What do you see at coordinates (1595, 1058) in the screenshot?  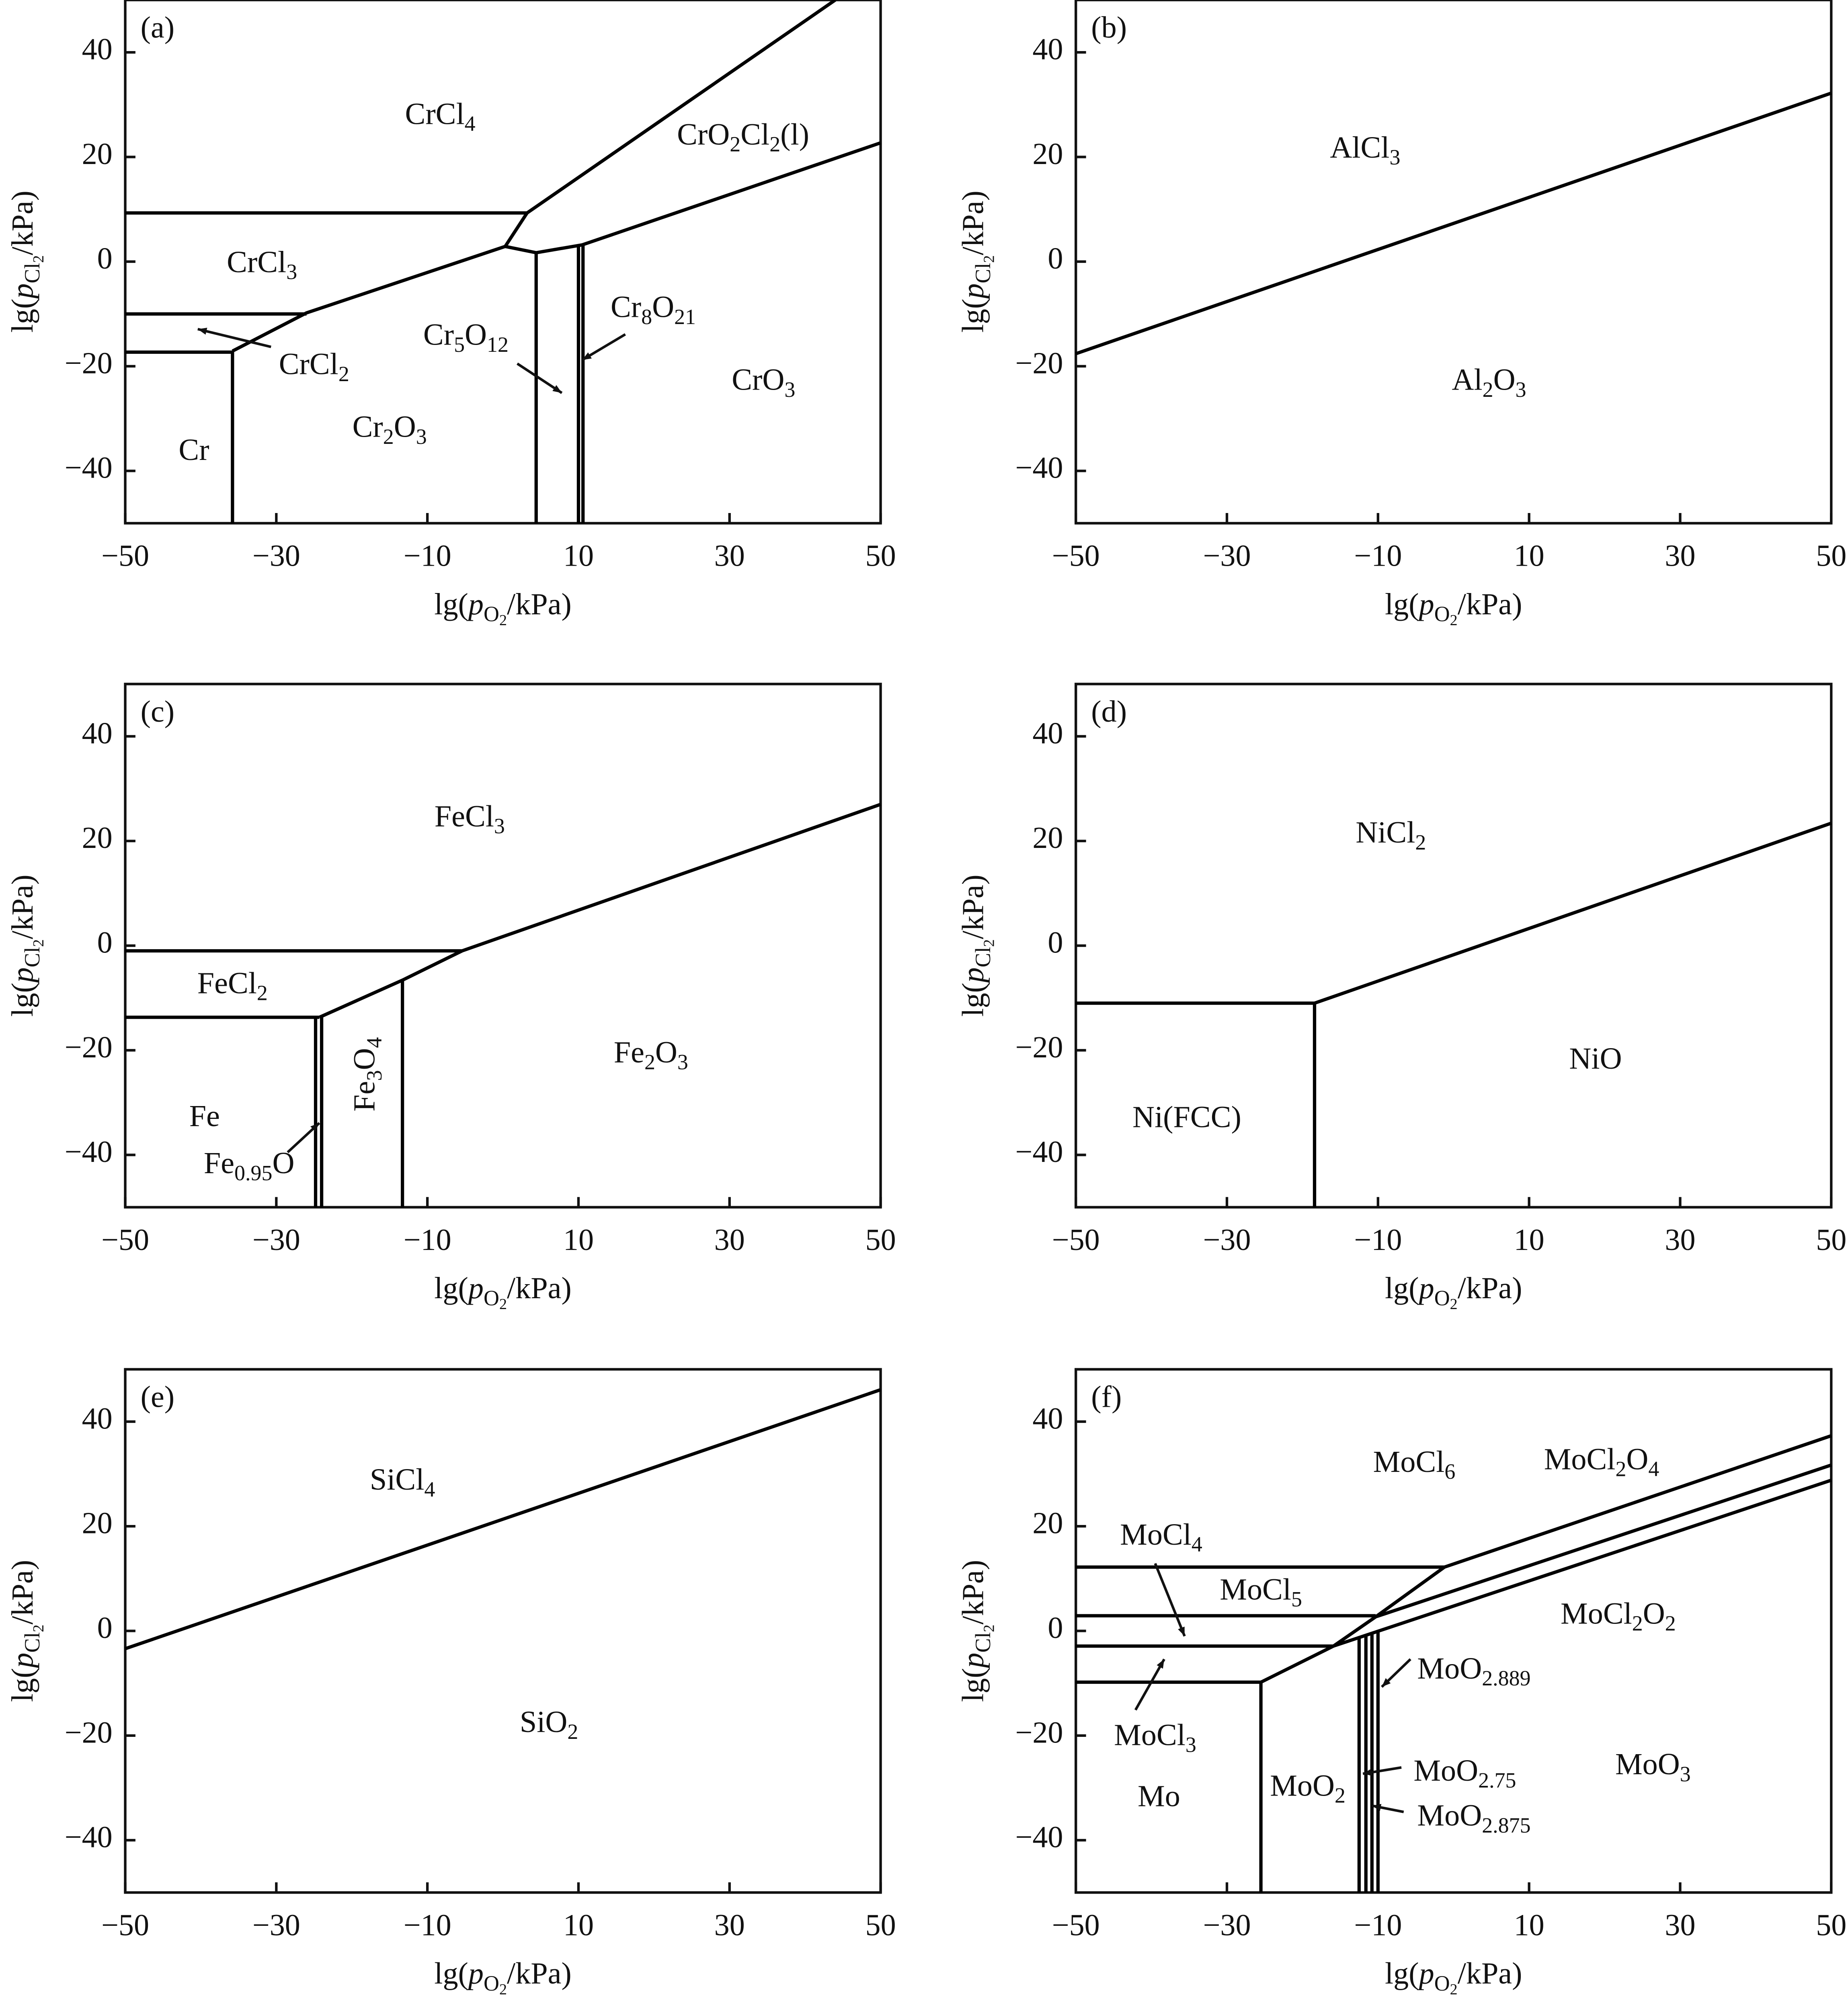 I see `text-part: NiO` at bounding box center [1595, 1058].